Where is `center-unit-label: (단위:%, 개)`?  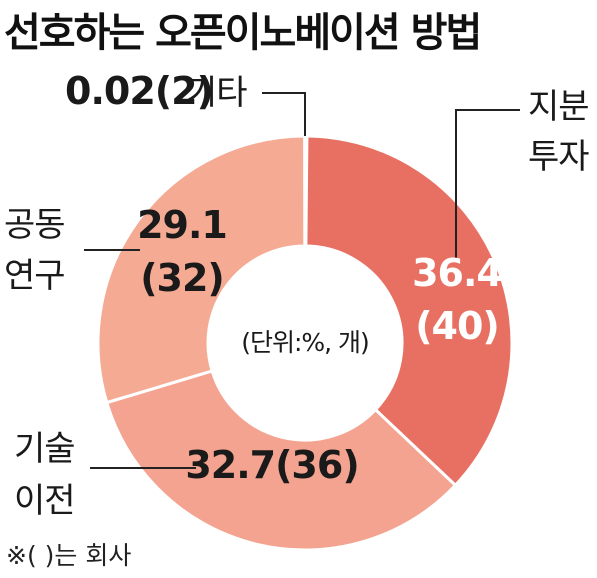
center-unit-label: (단위:%, 개) is located at coordinates (305, 342).